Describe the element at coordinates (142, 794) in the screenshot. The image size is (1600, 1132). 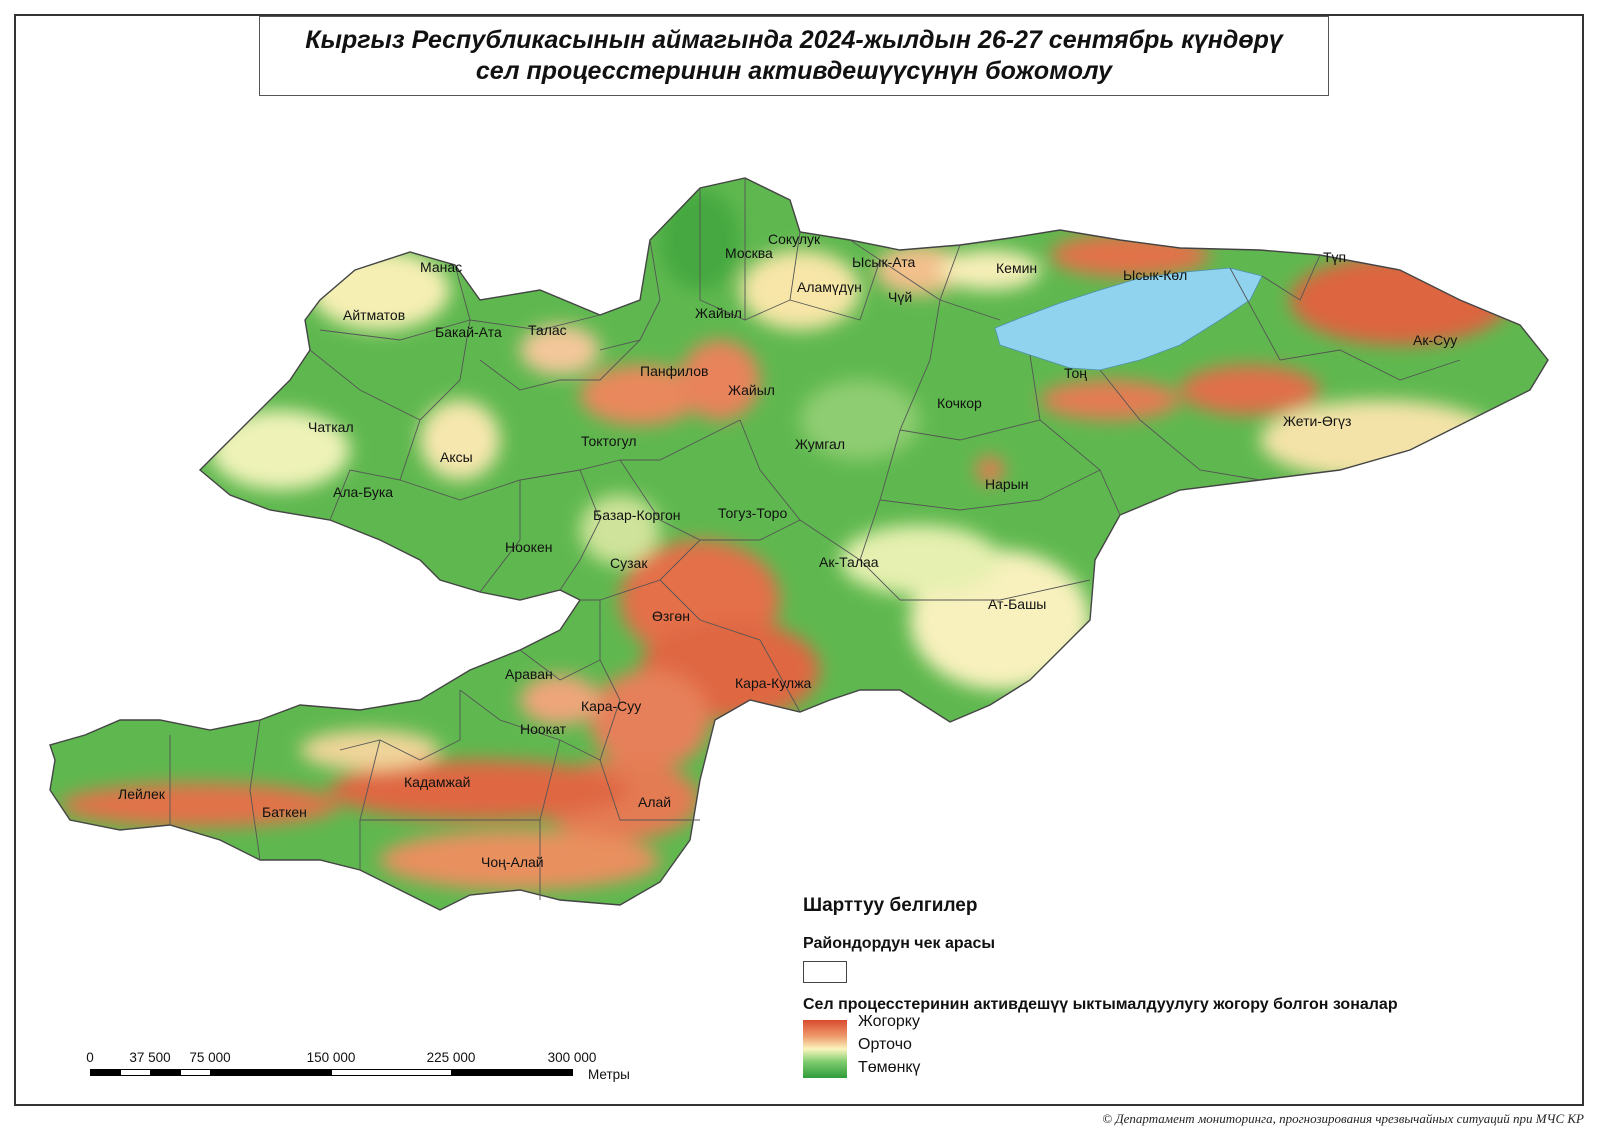
I see `district-label-leilek: Лейлек` at that location.